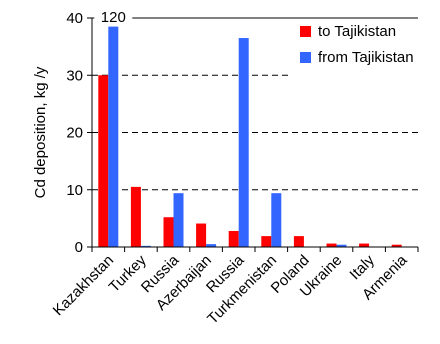  I want to click on y-tick-label-30: 30, so click(74, 75).